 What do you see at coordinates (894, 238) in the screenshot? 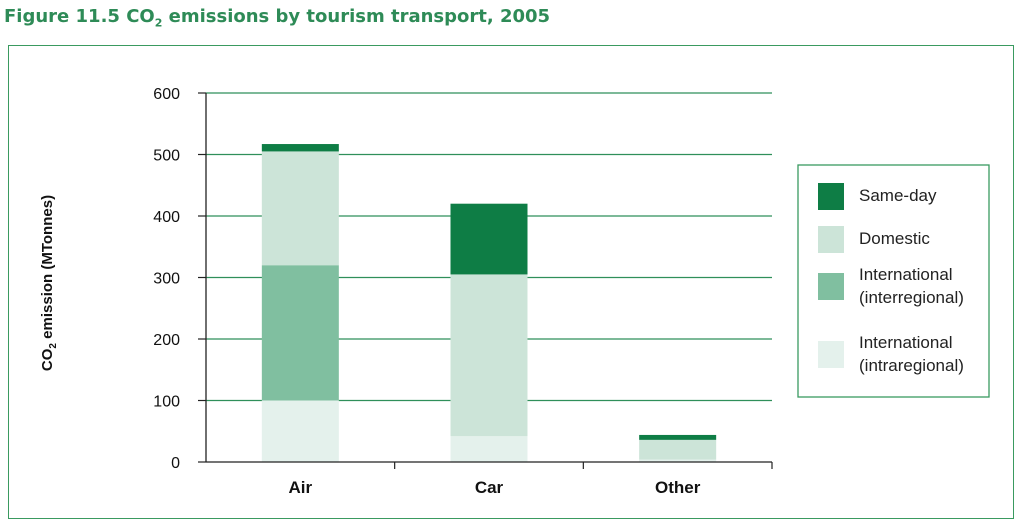
I see `legend-label: Domestic` at bounding box center [894, 238].